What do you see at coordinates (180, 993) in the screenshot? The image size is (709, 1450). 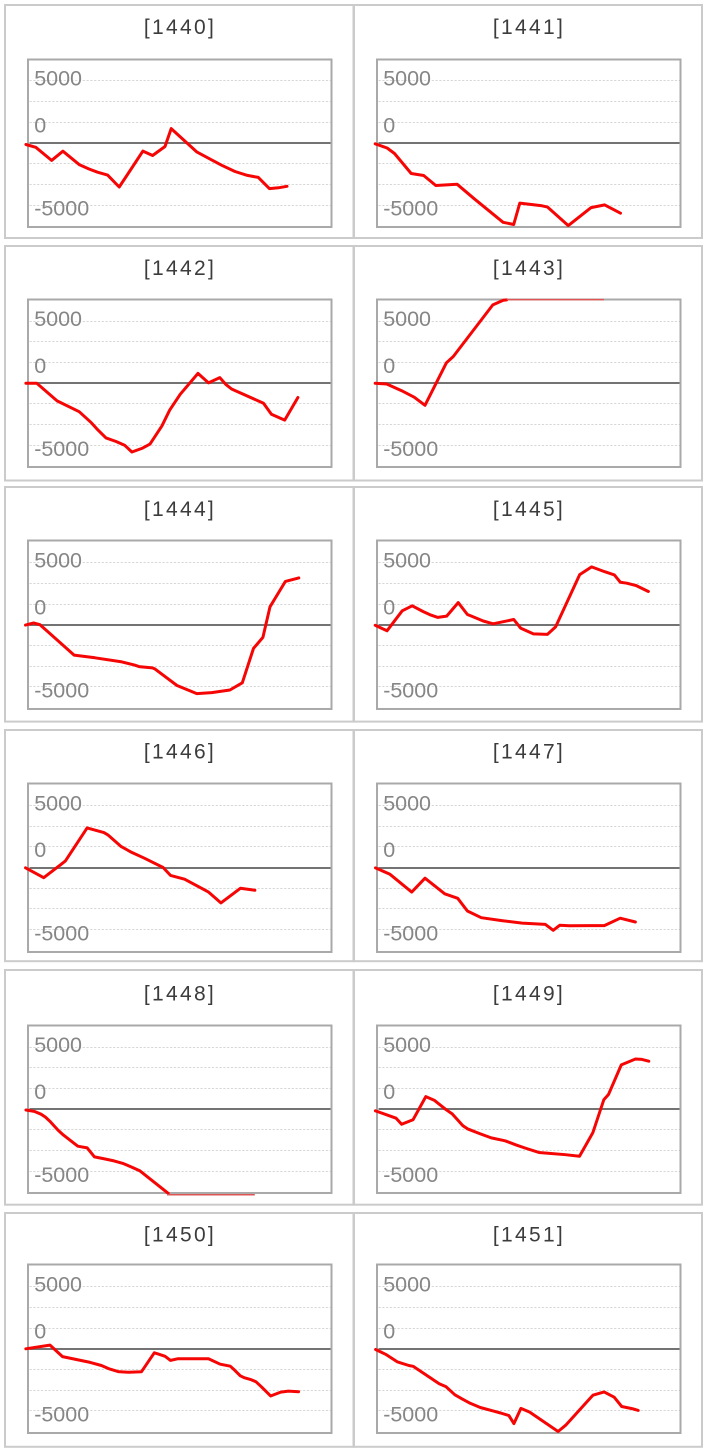 I see `svg-text: [1448]` at bounding box center [180, 993].